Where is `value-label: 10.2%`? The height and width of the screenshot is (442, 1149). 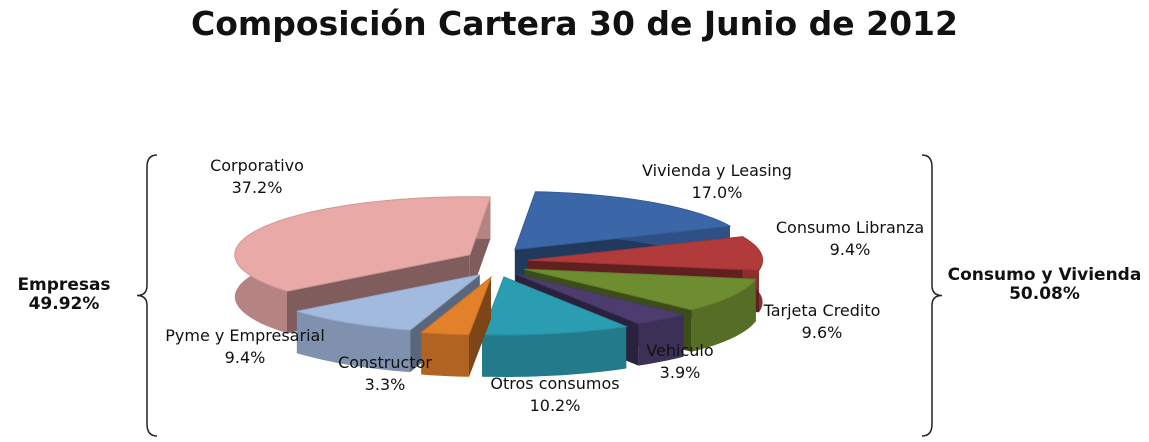 value-label: 10.2% is located at coordinates (555, 405).